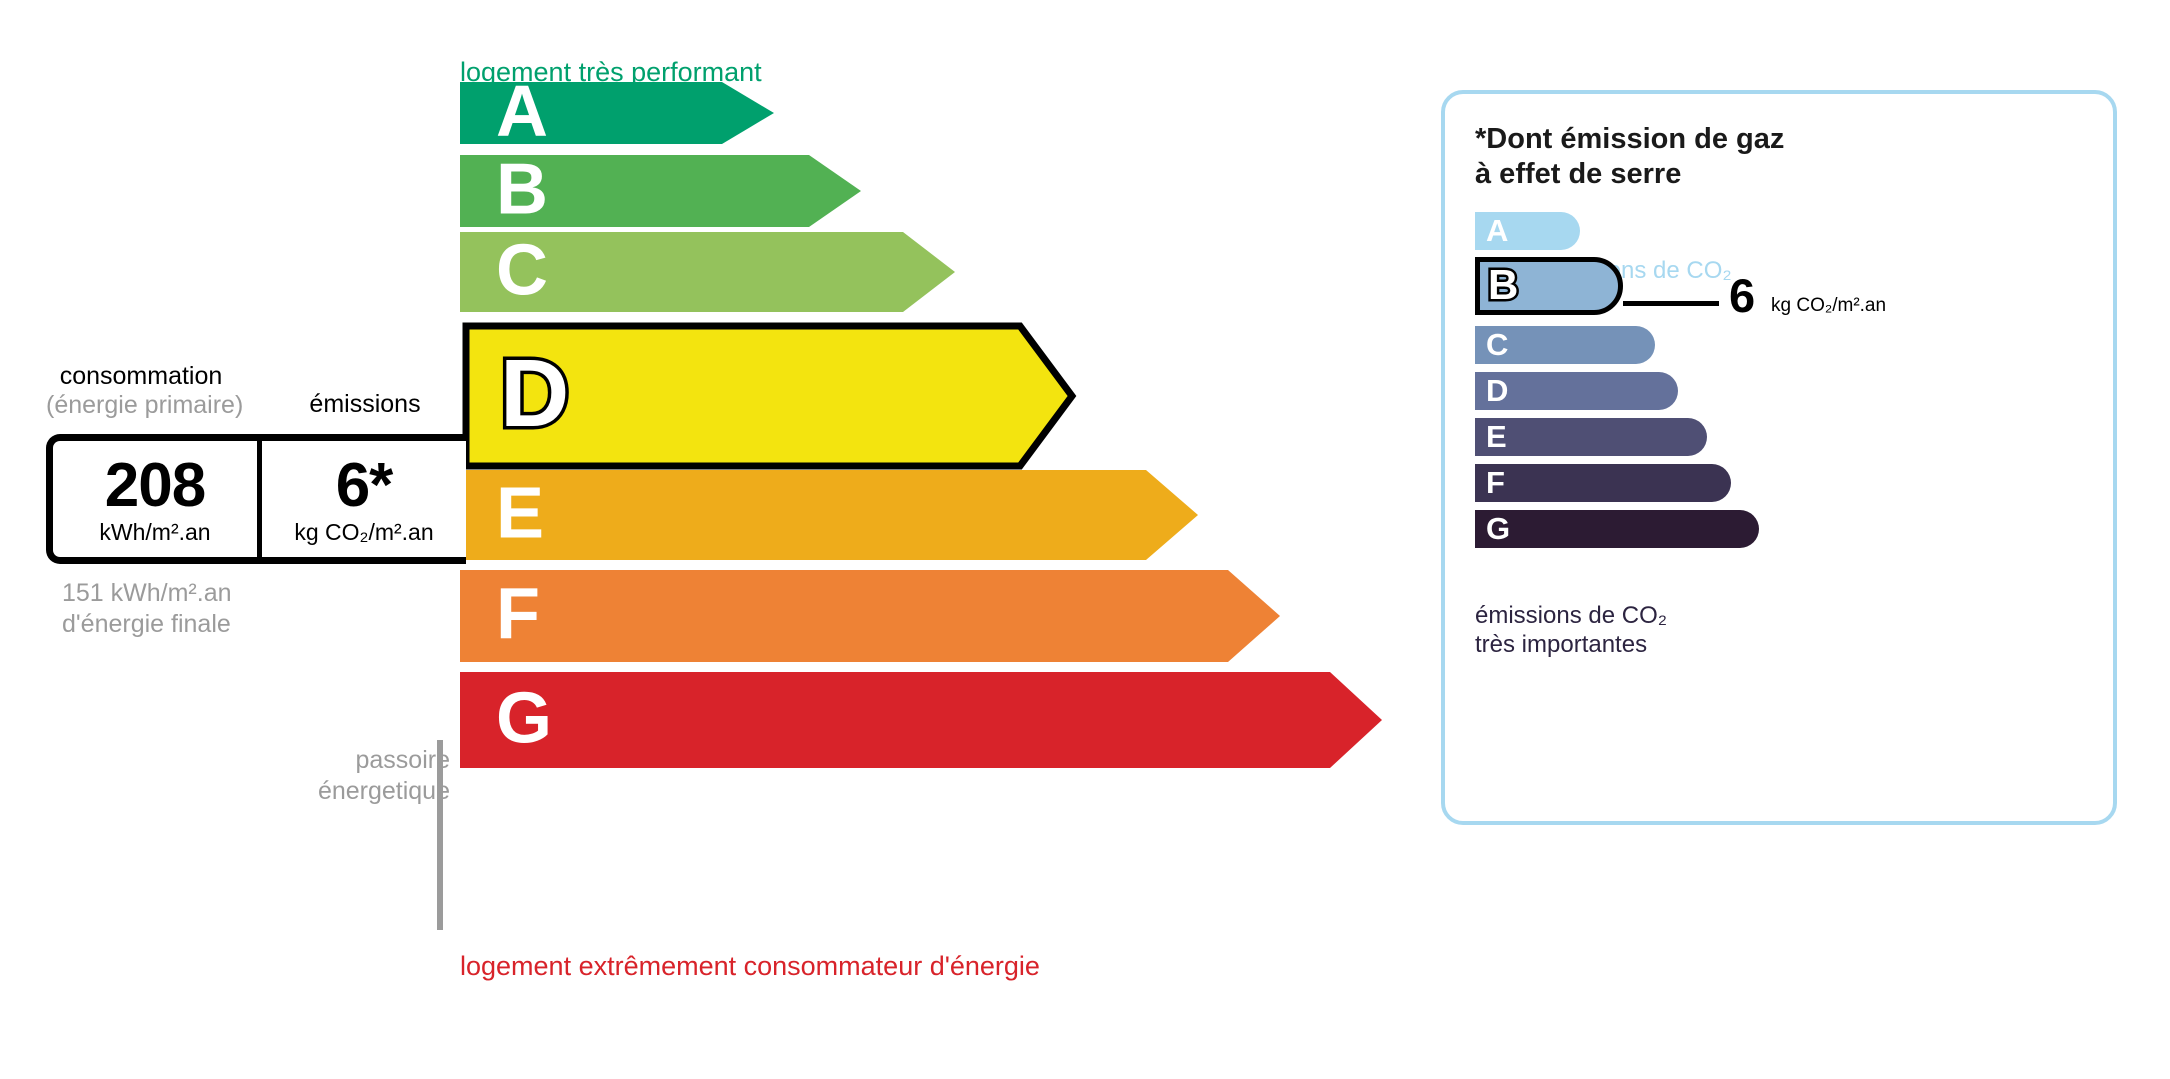 The width and height of the screenshot is (2170, 1079). Describe the element at coordinates (1497, 390) in the screenshot. I see `co2-bar-letter-d: D` at that location.